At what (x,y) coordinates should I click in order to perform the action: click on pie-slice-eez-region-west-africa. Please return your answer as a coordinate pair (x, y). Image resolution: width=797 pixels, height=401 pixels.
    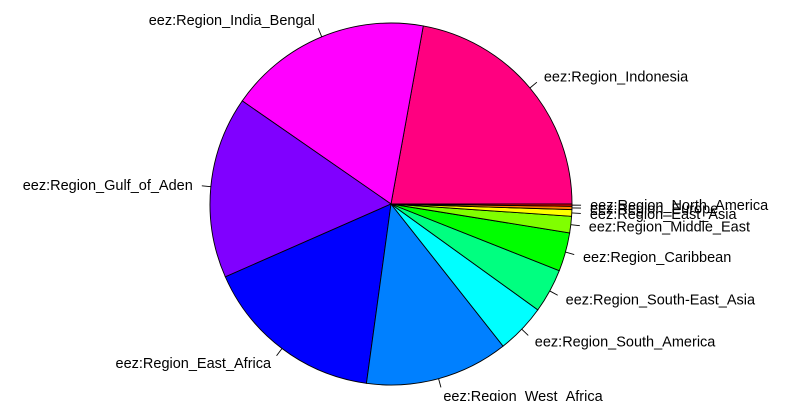
    Looking at the image, I should click on (434, 294).